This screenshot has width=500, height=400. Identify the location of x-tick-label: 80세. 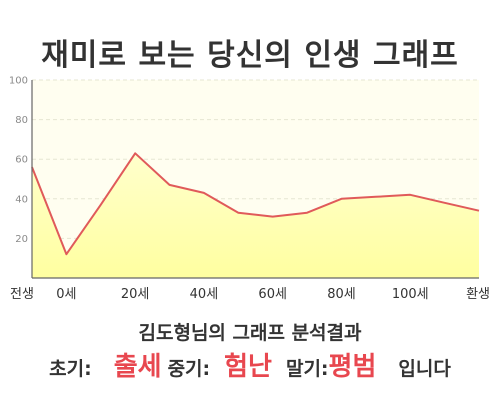
(341, 294).